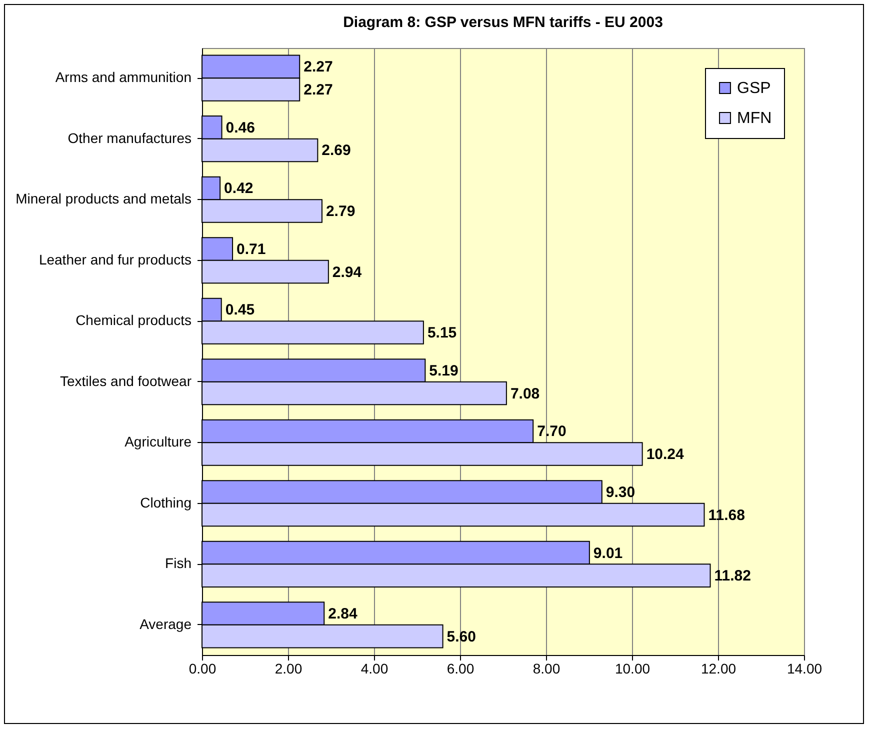 The height and width of the screenshot is (732, 875). Describe the element at coordinates (336, 151) in the screenshot. I see `data-label: 2.69` at that location.